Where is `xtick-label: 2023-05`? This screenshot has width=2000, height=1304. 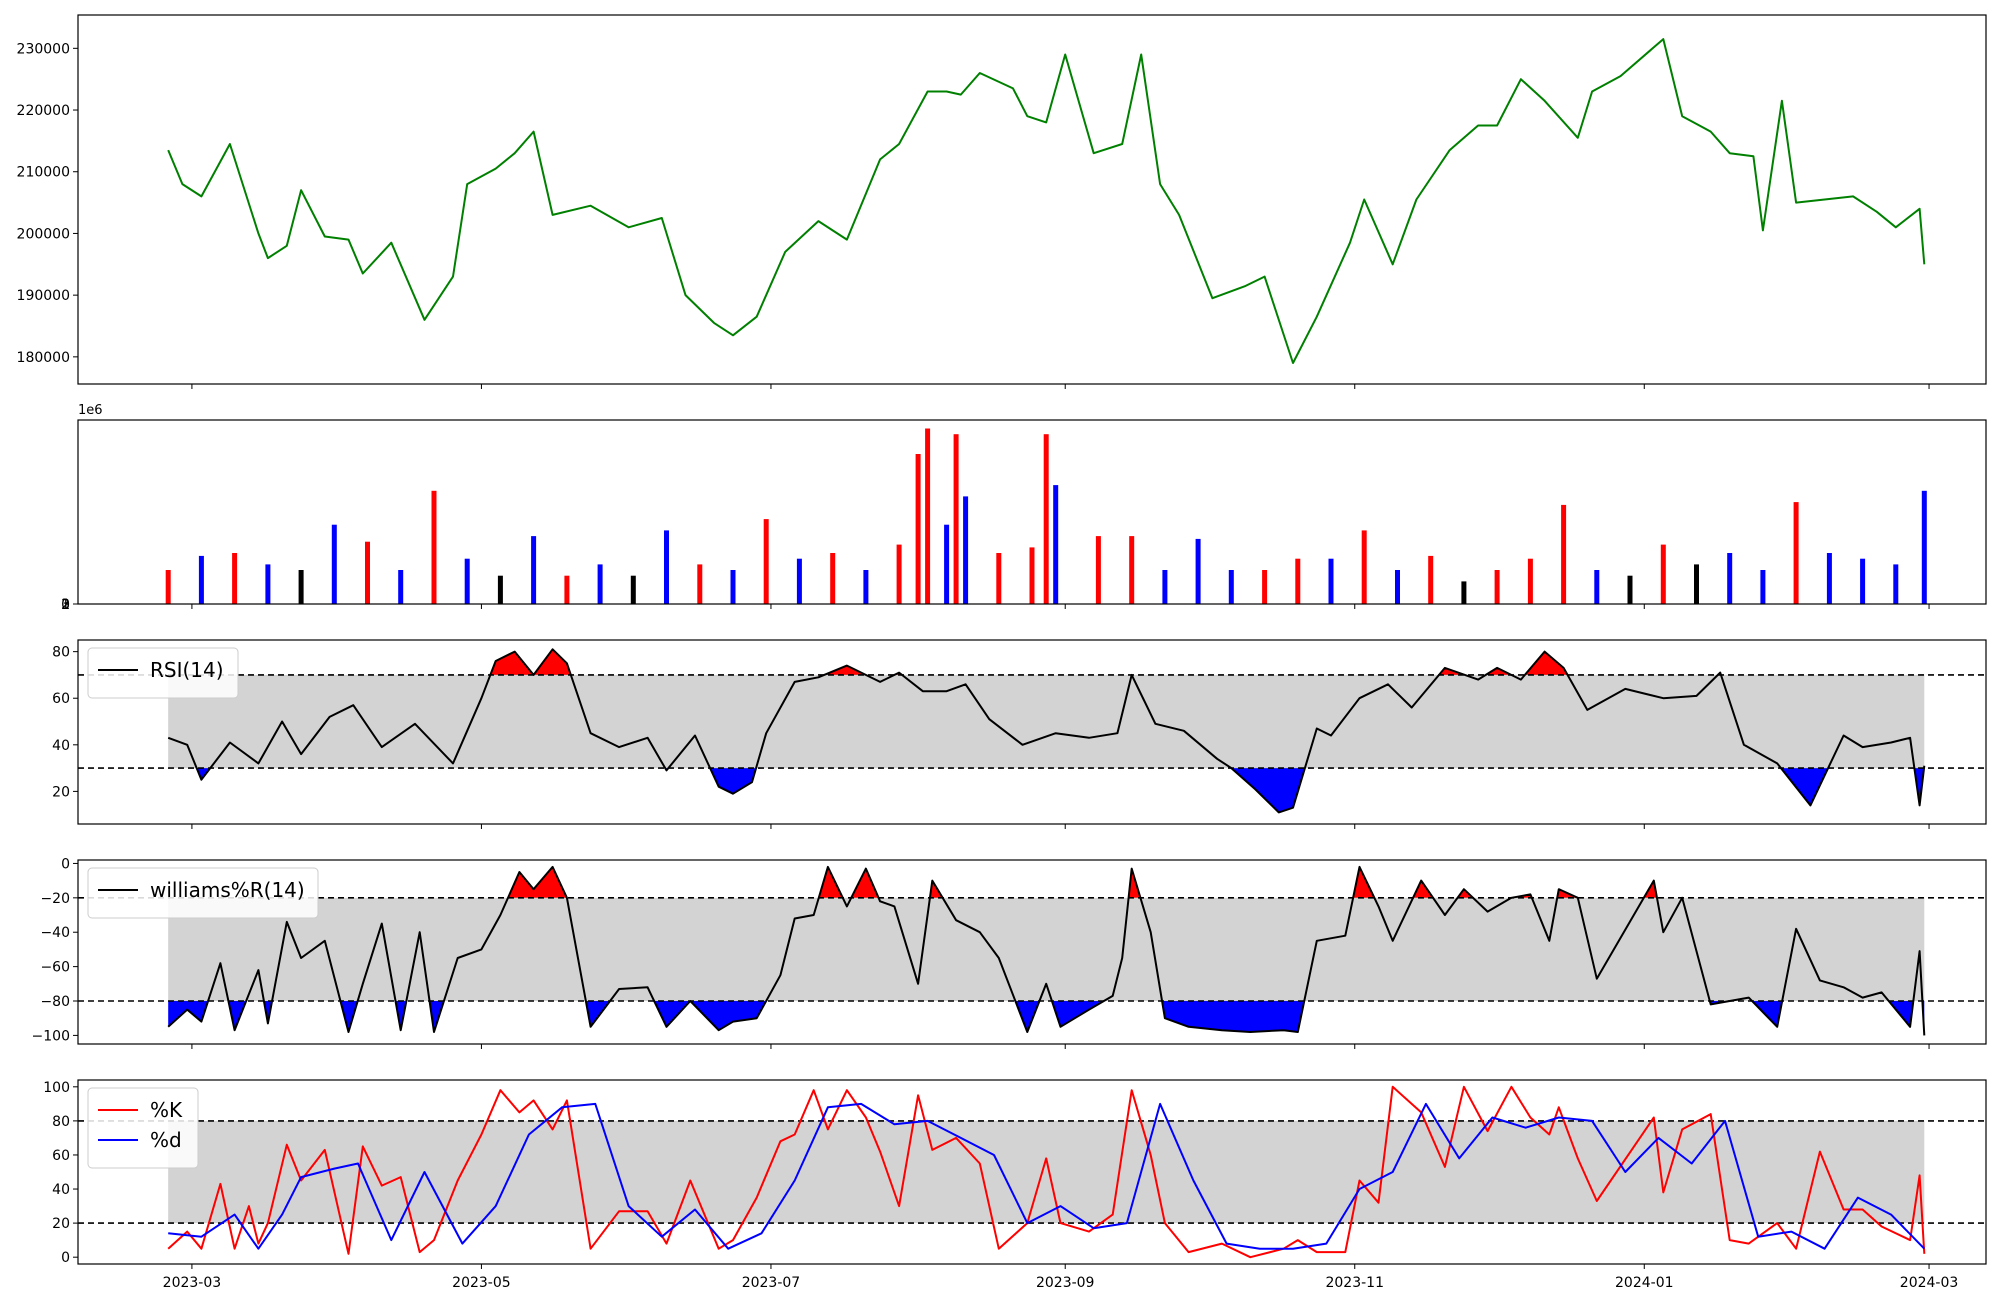
xtick-label: 2023-05 is located at coordinates (481, 1283).